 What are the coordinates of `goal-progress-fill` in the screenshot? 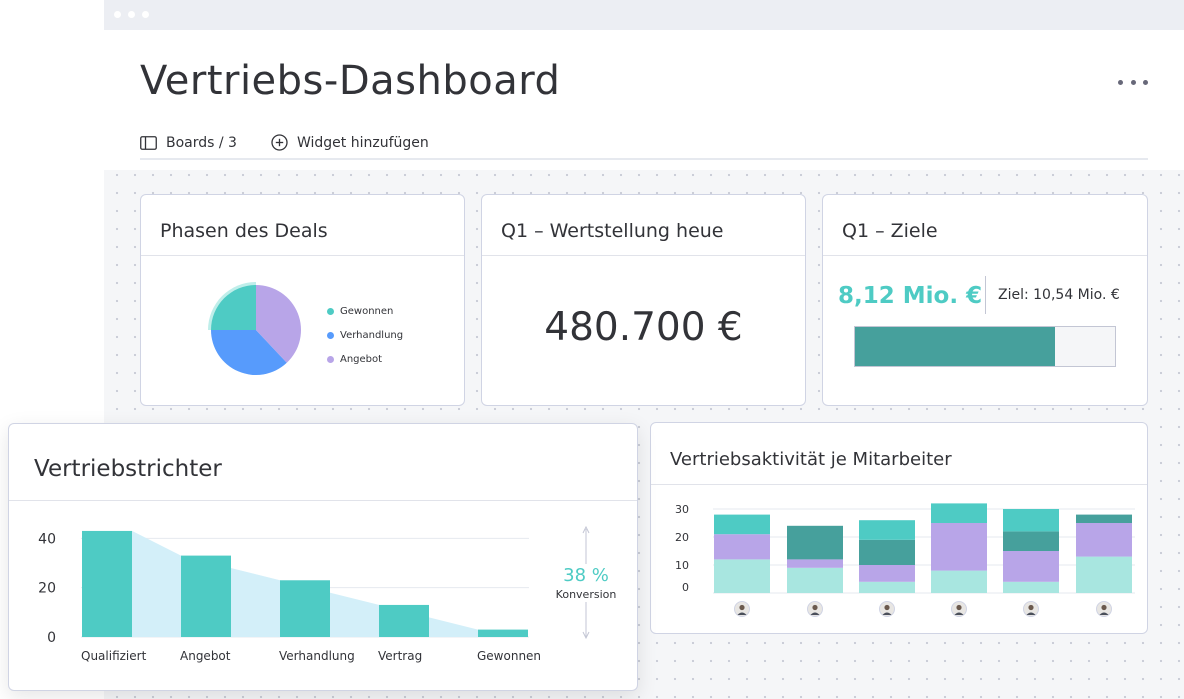 It's located at (955, 346).